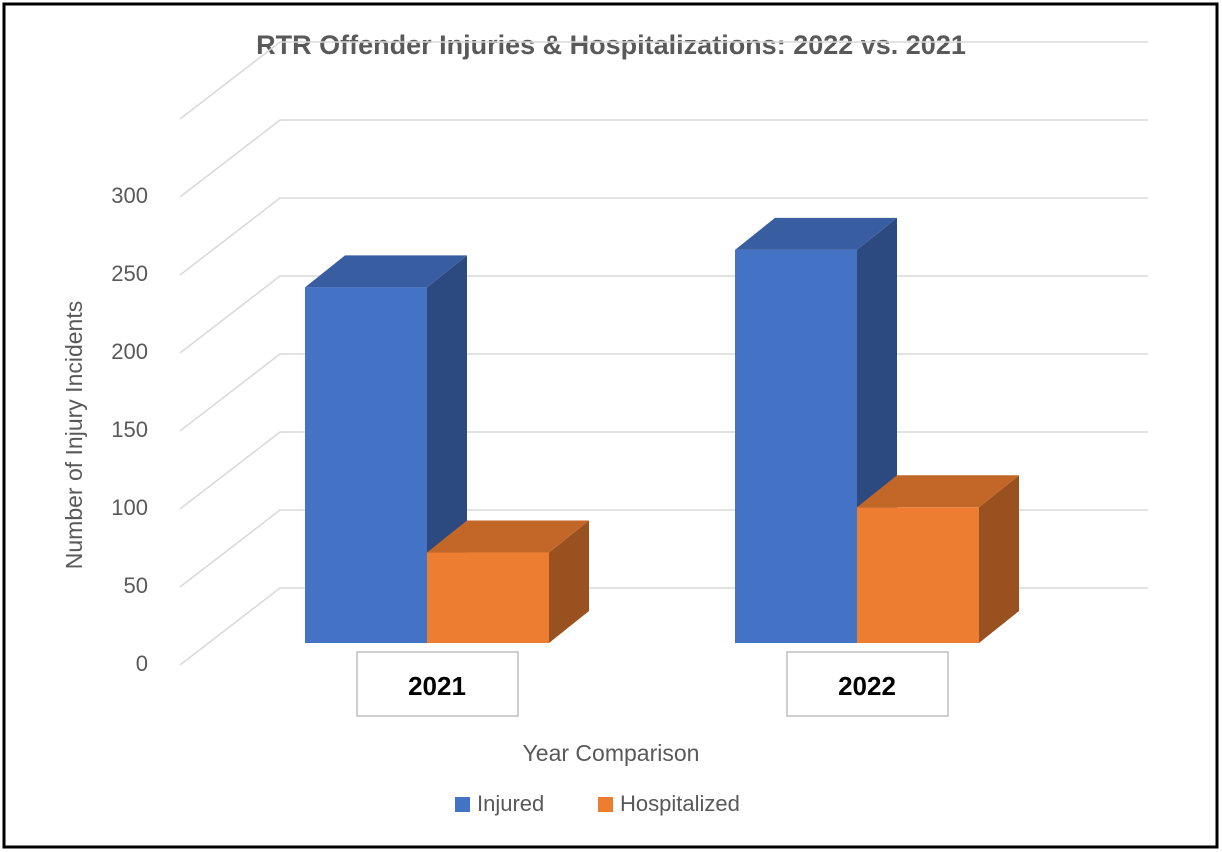  Describe the element at coordinates (129, 273) in the screenshot. I see `y-tick-label: 250` at that location.